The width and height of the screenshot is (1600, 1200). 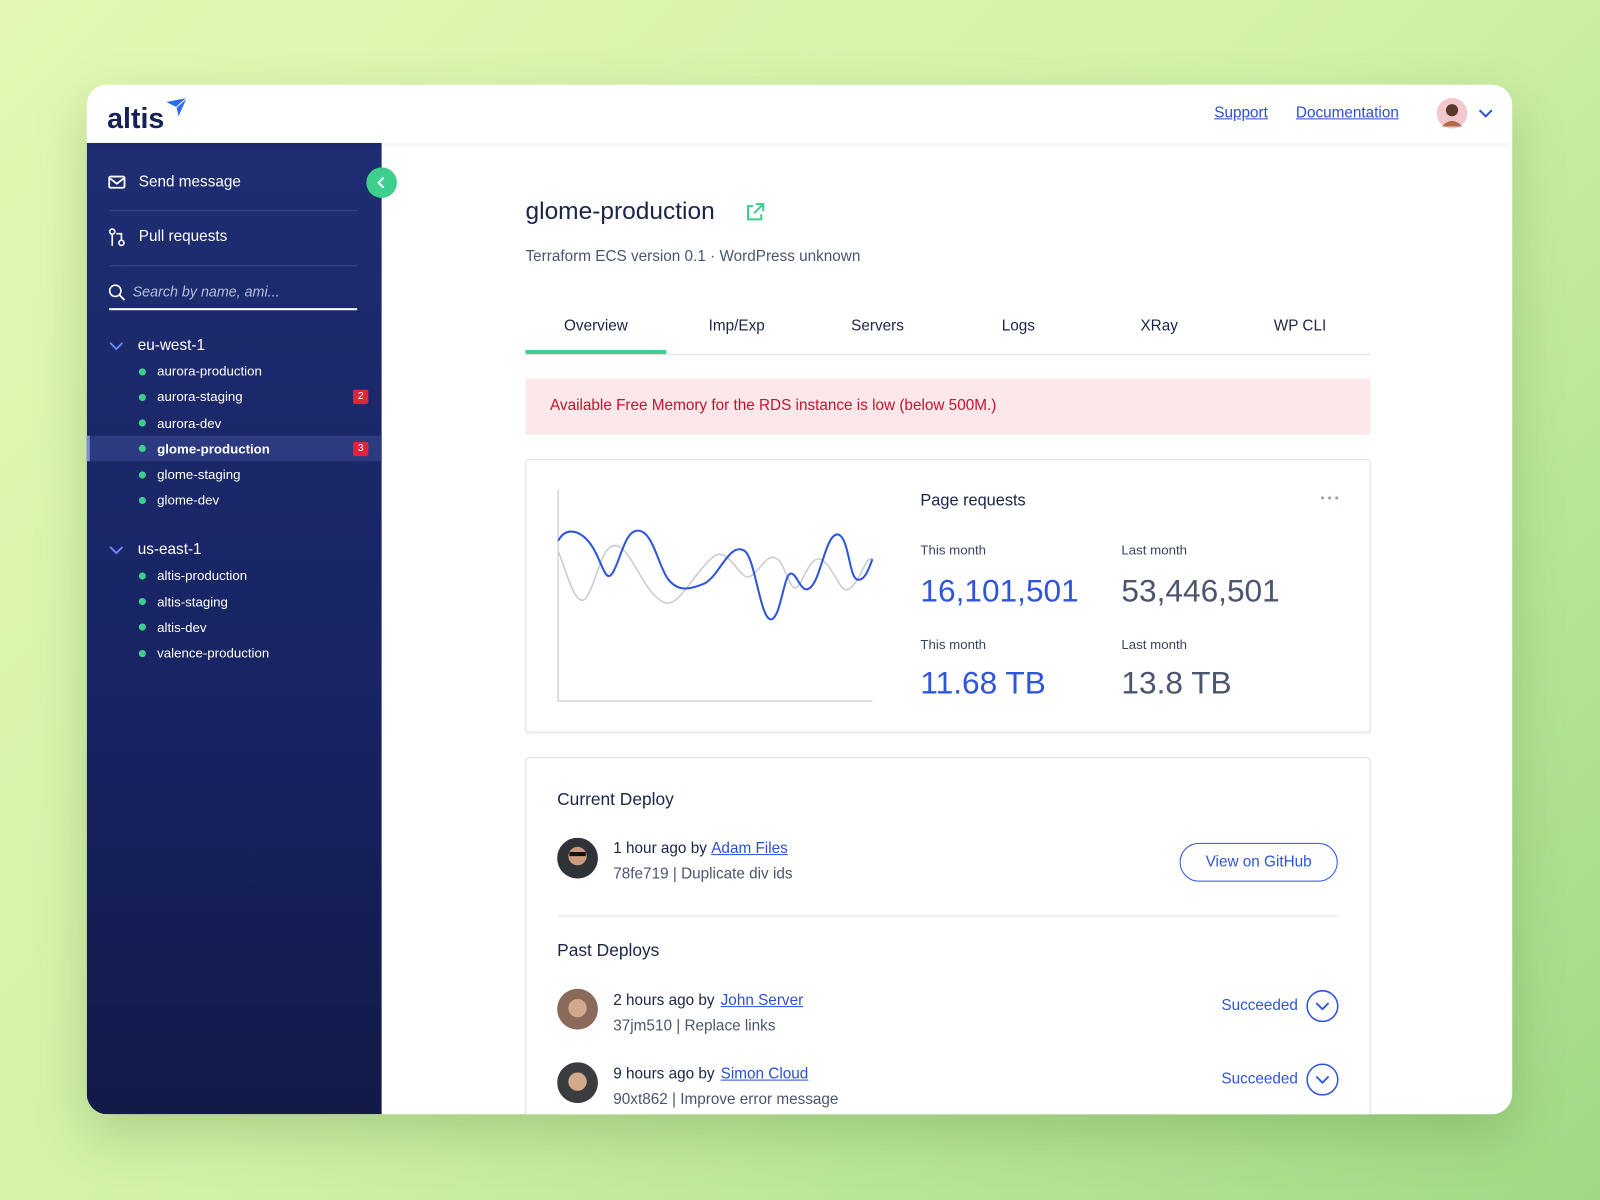 What do you see at coordinates (189, 423) in the screenshot?
I see `site-link: aurora-dev` at bounding box center [189, 423].